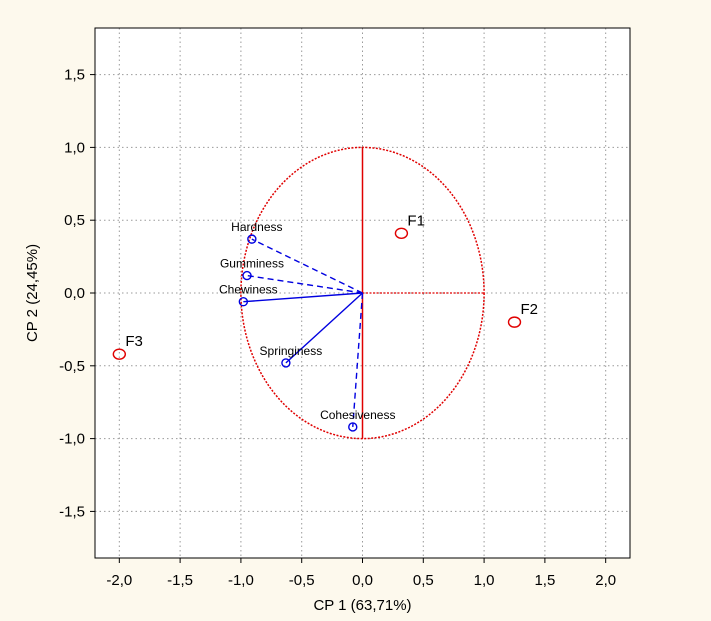  What do you see at coordinates (72, 439) in the screenshot?
I see `y-tick-label: -1,0` at bounding box center [72, 439].